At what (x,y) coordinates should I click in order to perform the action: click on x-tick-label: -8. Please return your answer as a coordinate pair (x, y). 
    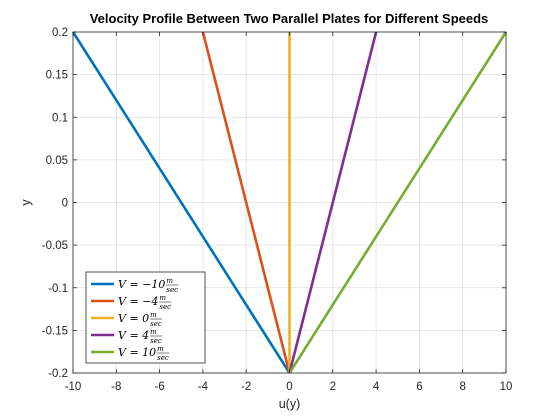
    Looking at the image, I should click on (116, 387).